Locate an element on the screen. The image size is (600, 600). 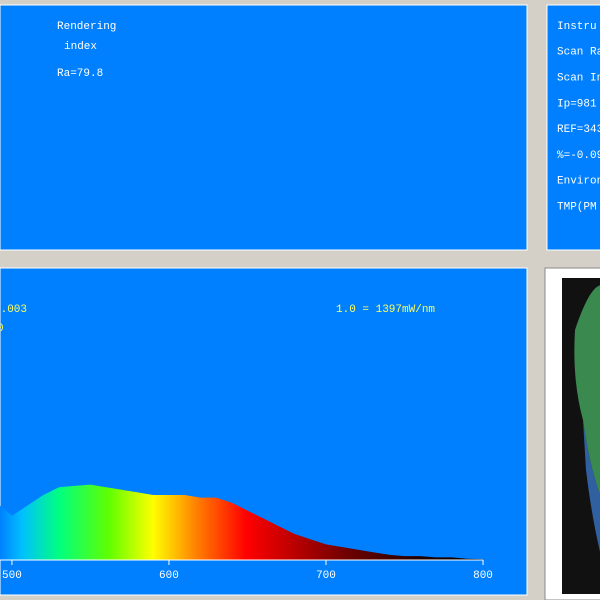
info-line: Scan In is located at coordinates (578, 79).